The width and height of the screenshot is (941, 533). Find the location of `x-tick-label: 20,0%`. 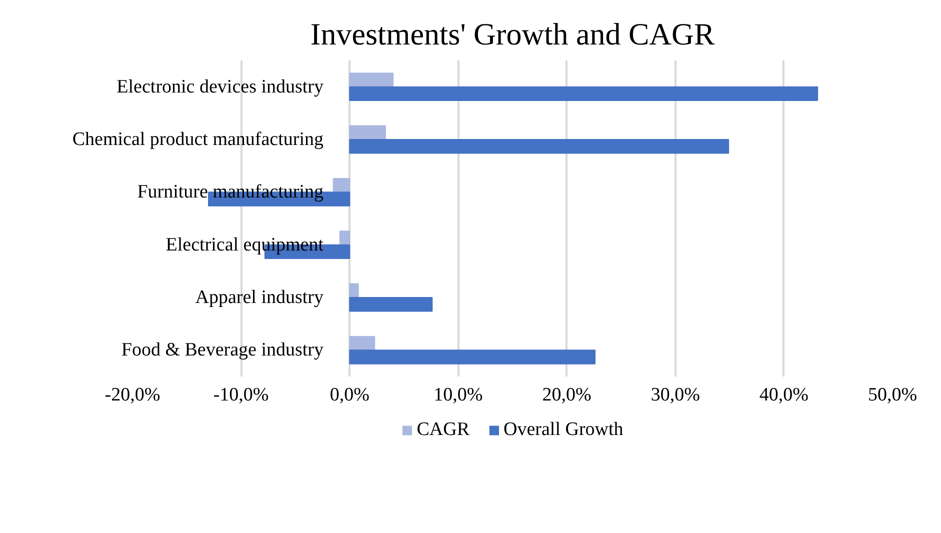

x-tick-label: 20,0% is located at coordinates (567, 395).